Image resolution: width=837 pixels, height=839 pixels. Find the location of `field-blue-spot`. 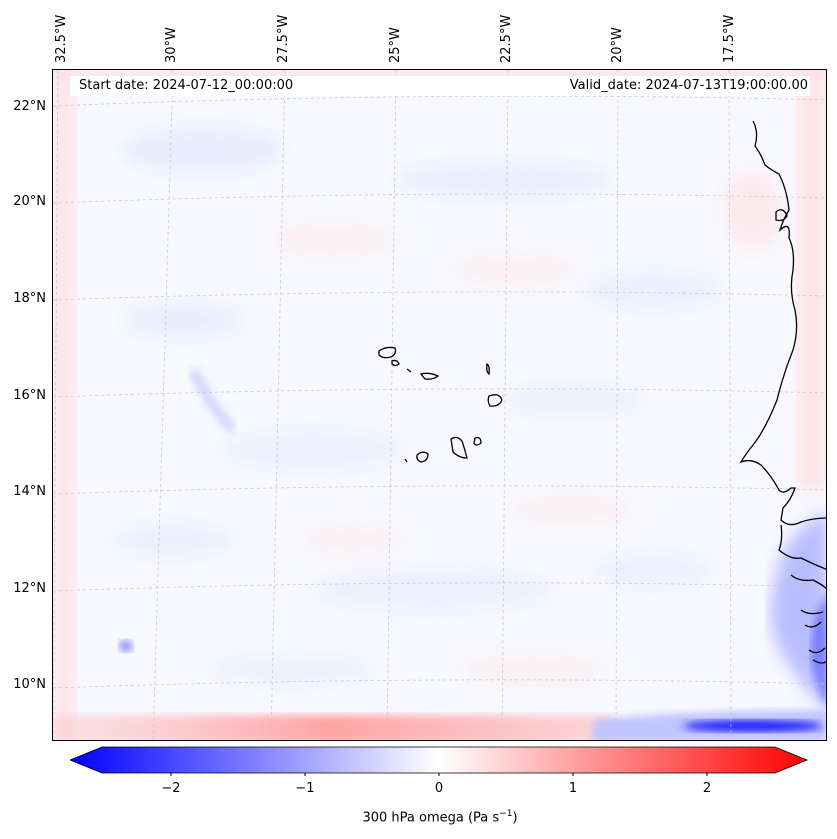

field-blue-spot is located at coordinates (126, 646).